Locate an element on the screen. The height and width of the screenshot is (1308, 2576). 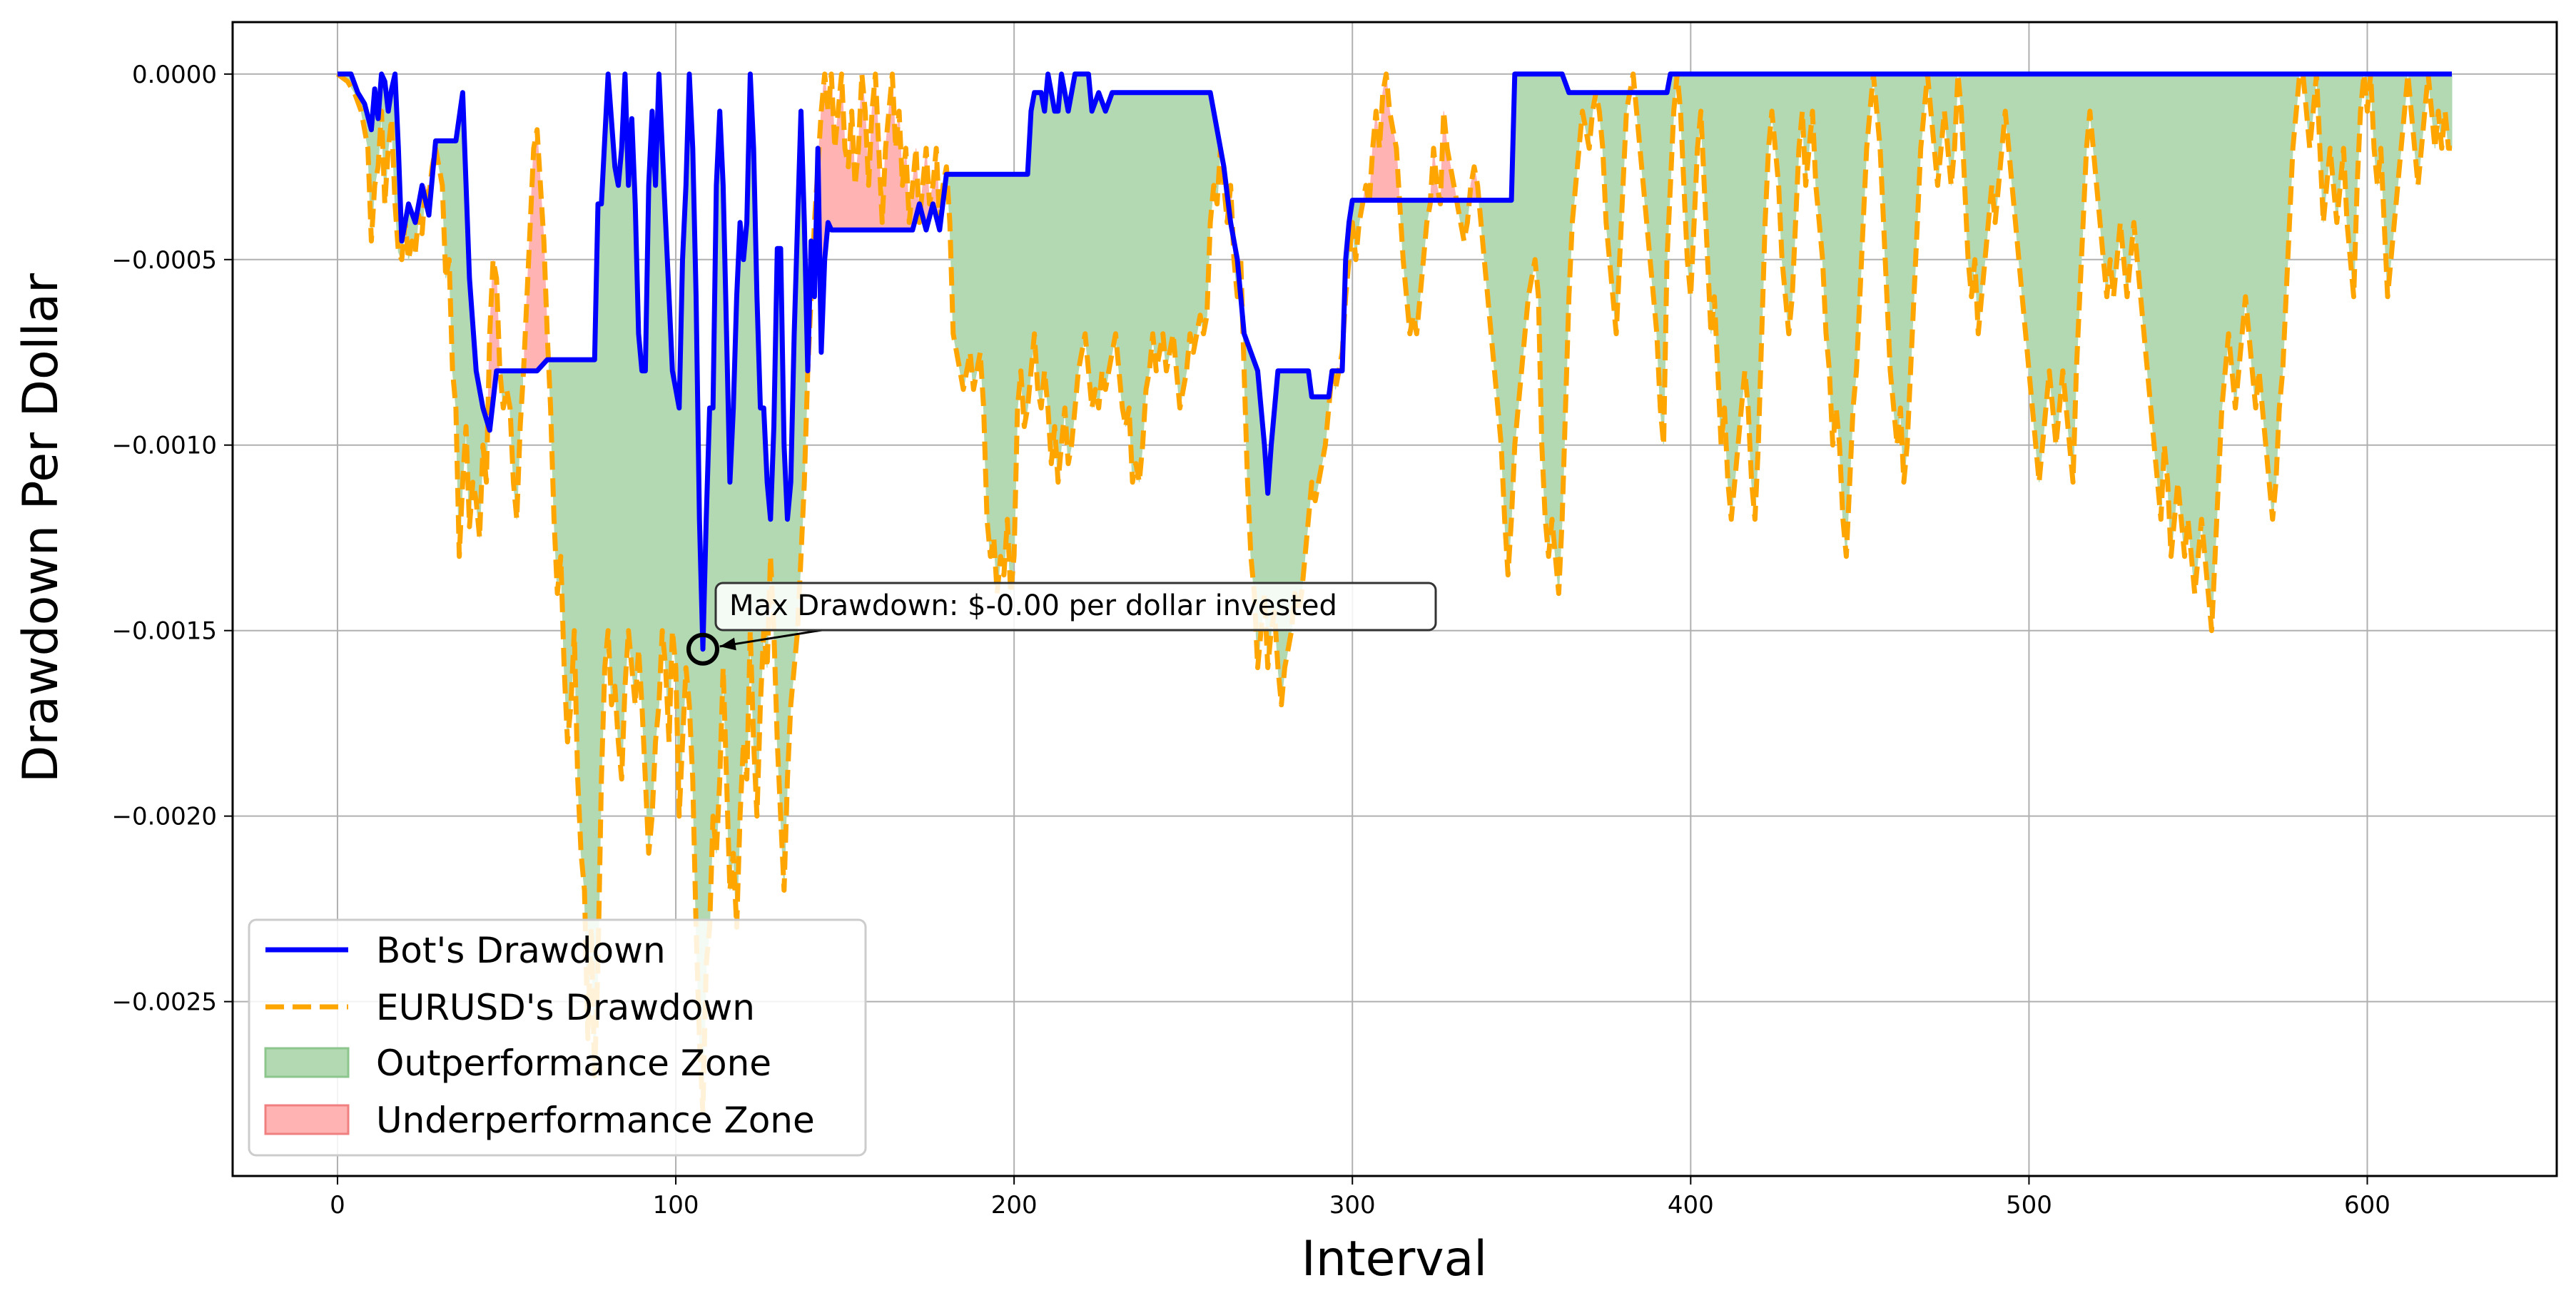
x-axis-ticks: 0 100 200 300 400 500 600 is located at coordinates (1360, 1198).